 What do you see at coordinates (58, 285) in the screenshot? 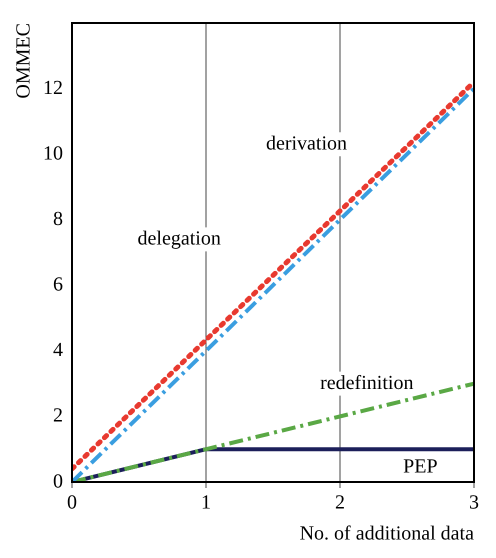
I see `y-tick-label: 6` at bounding box center [58, 285].